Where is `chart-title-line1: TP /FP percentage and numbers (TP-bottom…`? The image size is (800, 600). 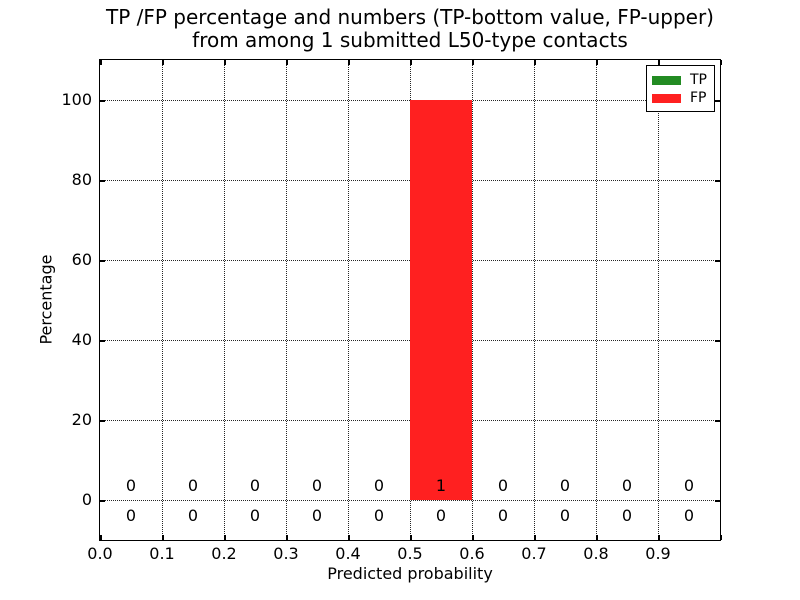
chart-title-line1: TP /FP percentage and numbers (TP-bottom… is located at coordinates (410, 17).